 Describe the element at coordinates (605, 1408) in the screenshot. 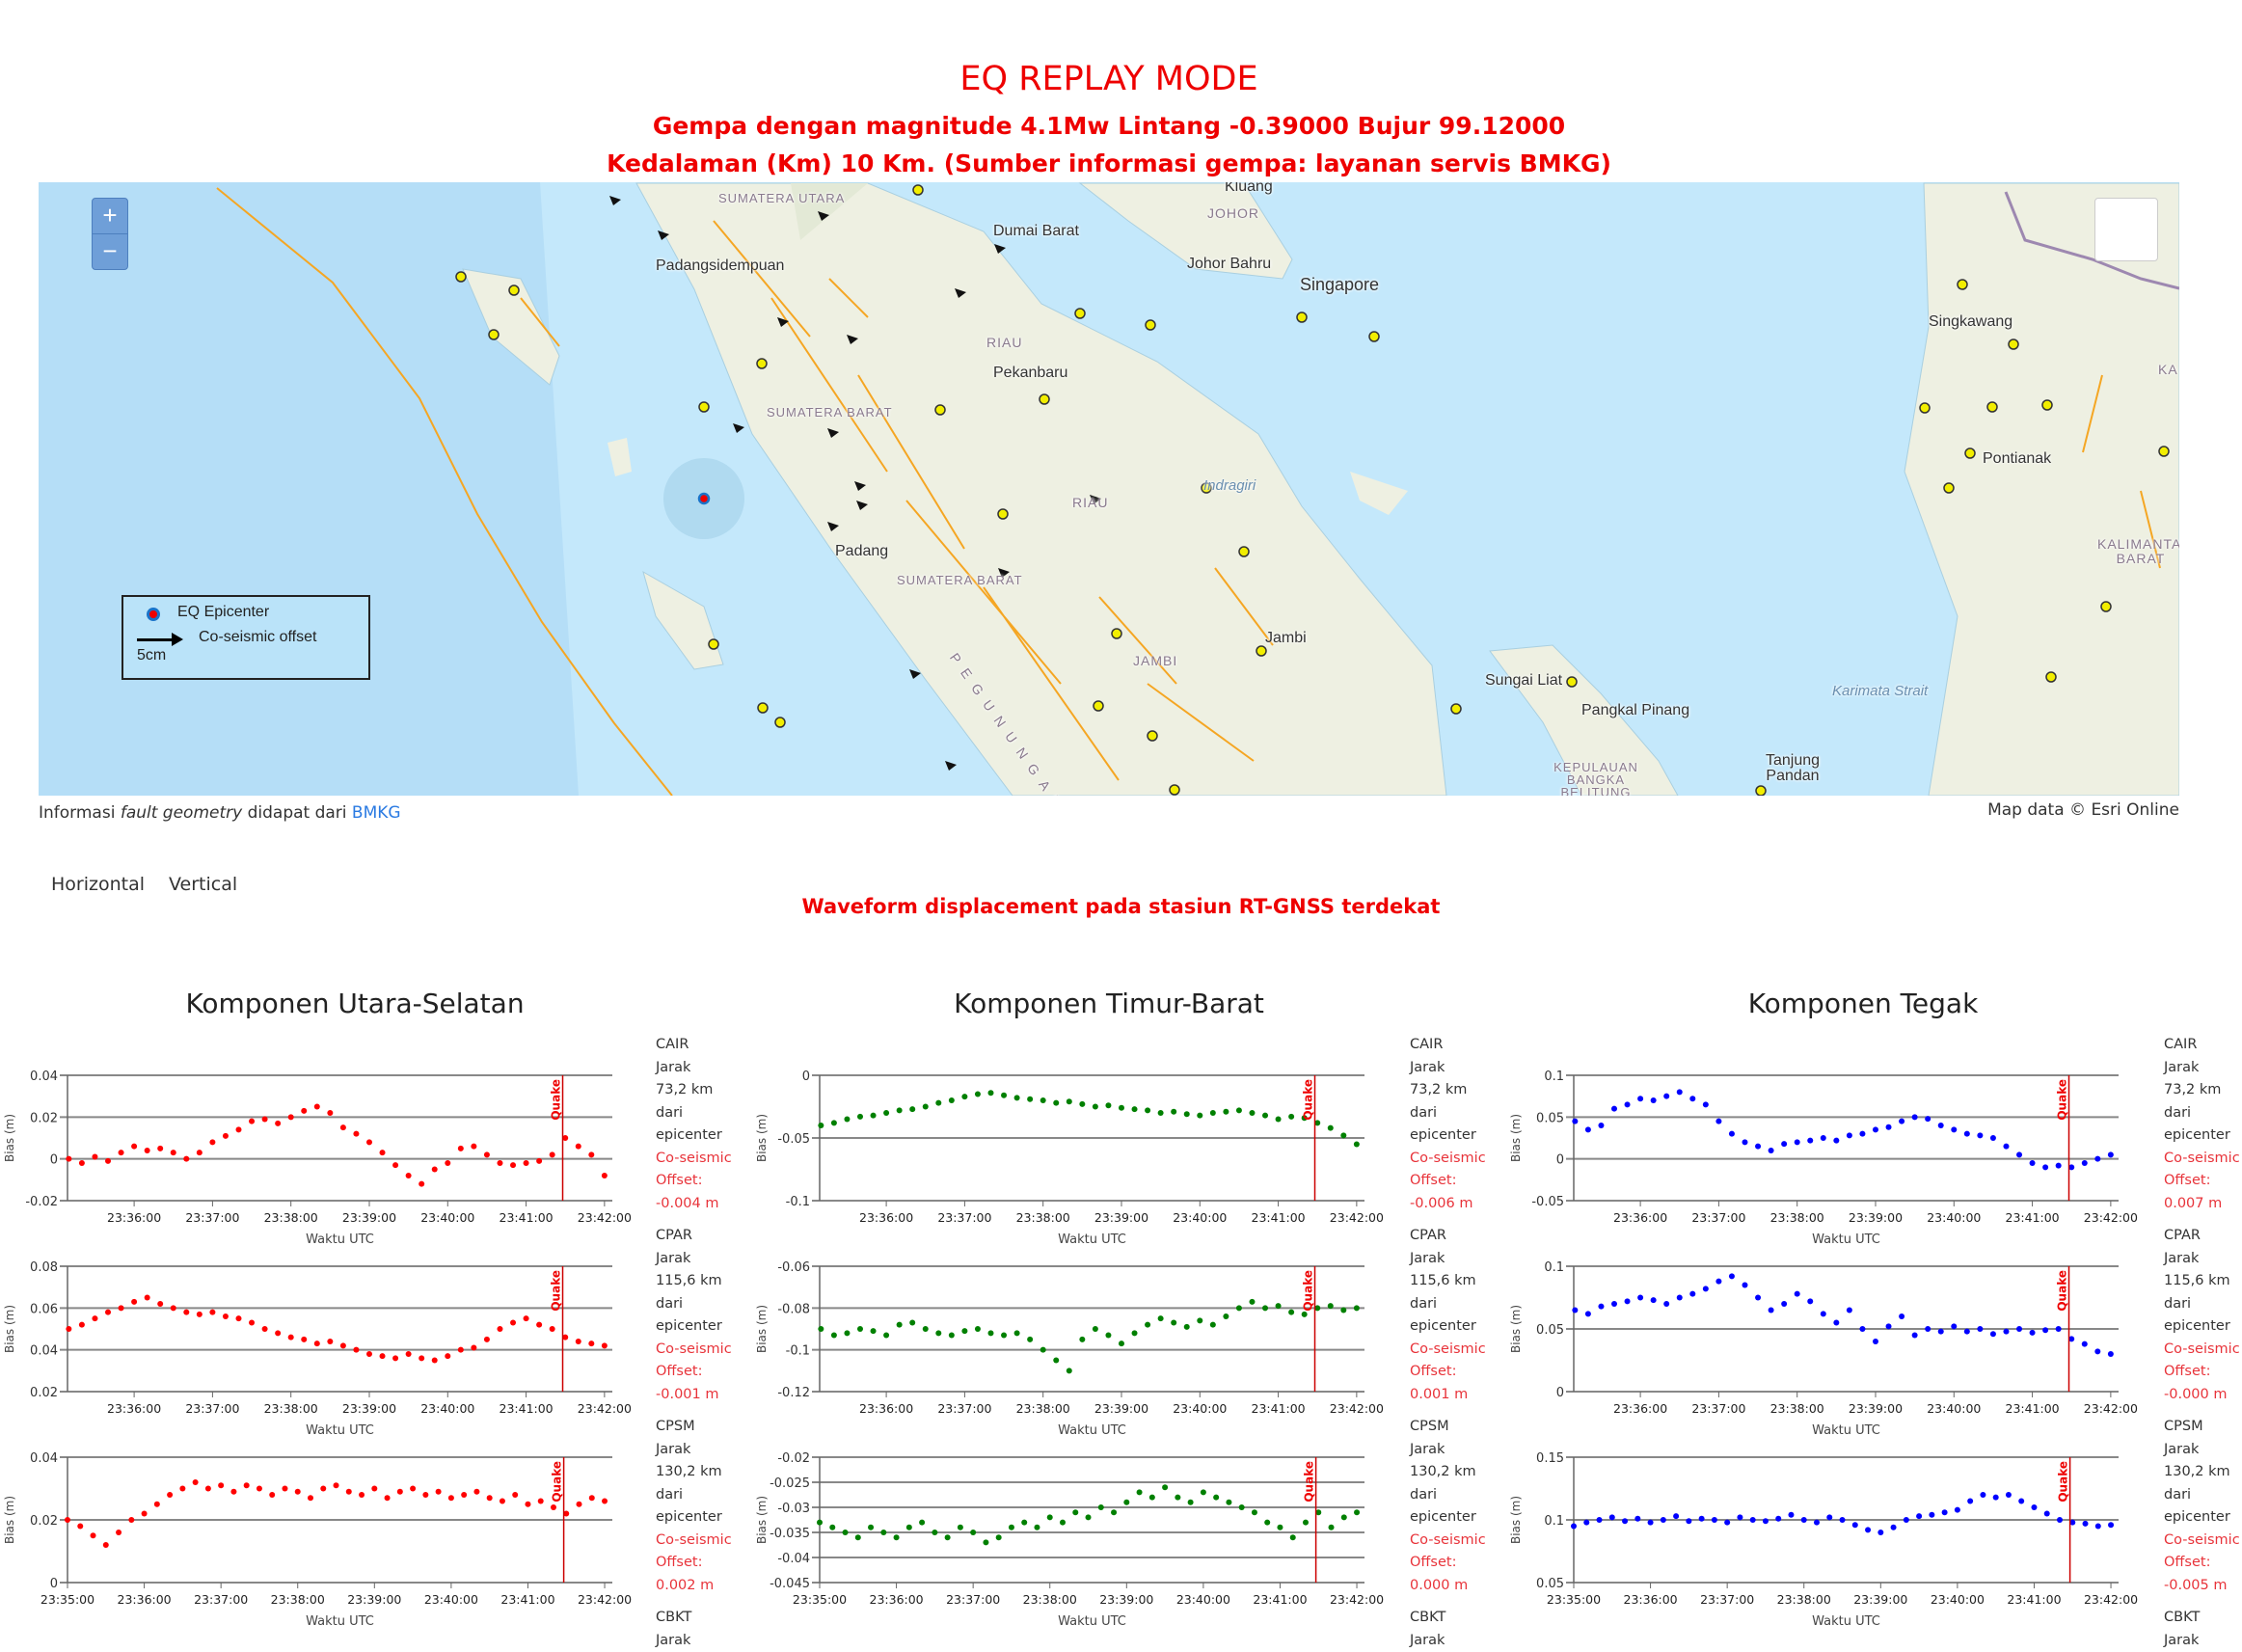

I see `x-tick-label: 23:42:00` at that location.